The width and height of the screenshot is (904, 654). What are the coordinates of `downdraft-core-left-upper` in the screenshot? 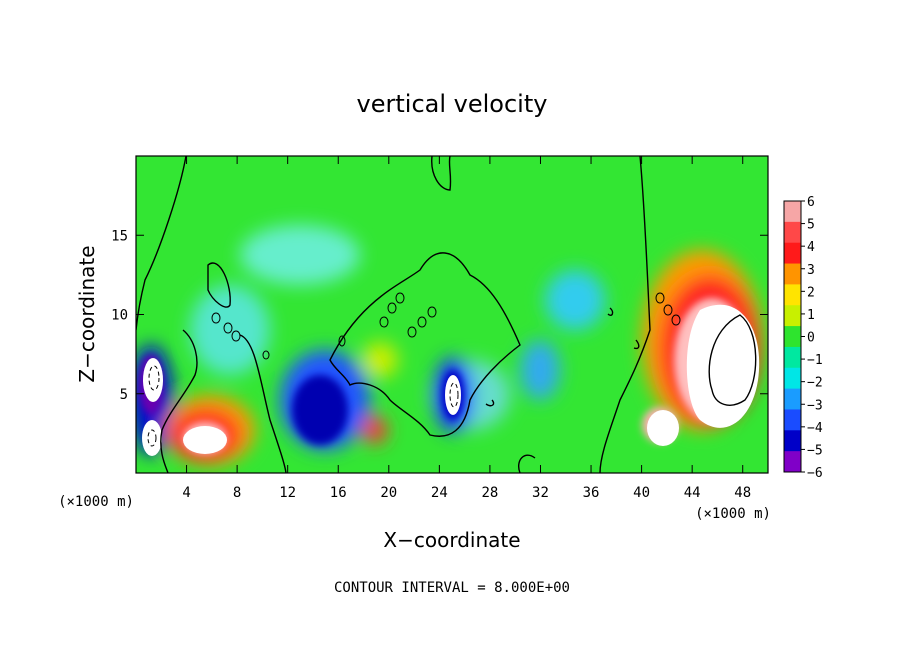 It's located at (153, 380).